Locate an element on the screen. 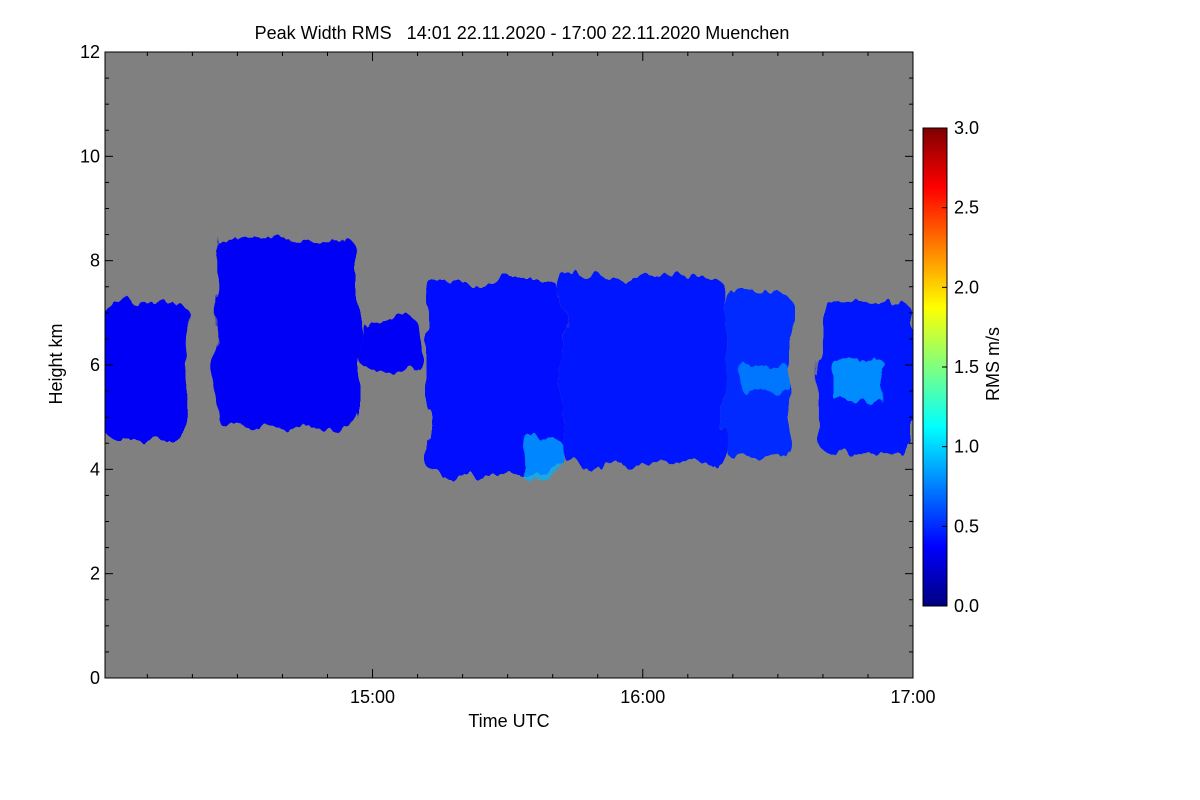 The width and height of the screenshot is (1200, 800). y-tick-label: 0 is located at coordinates (95, 678).